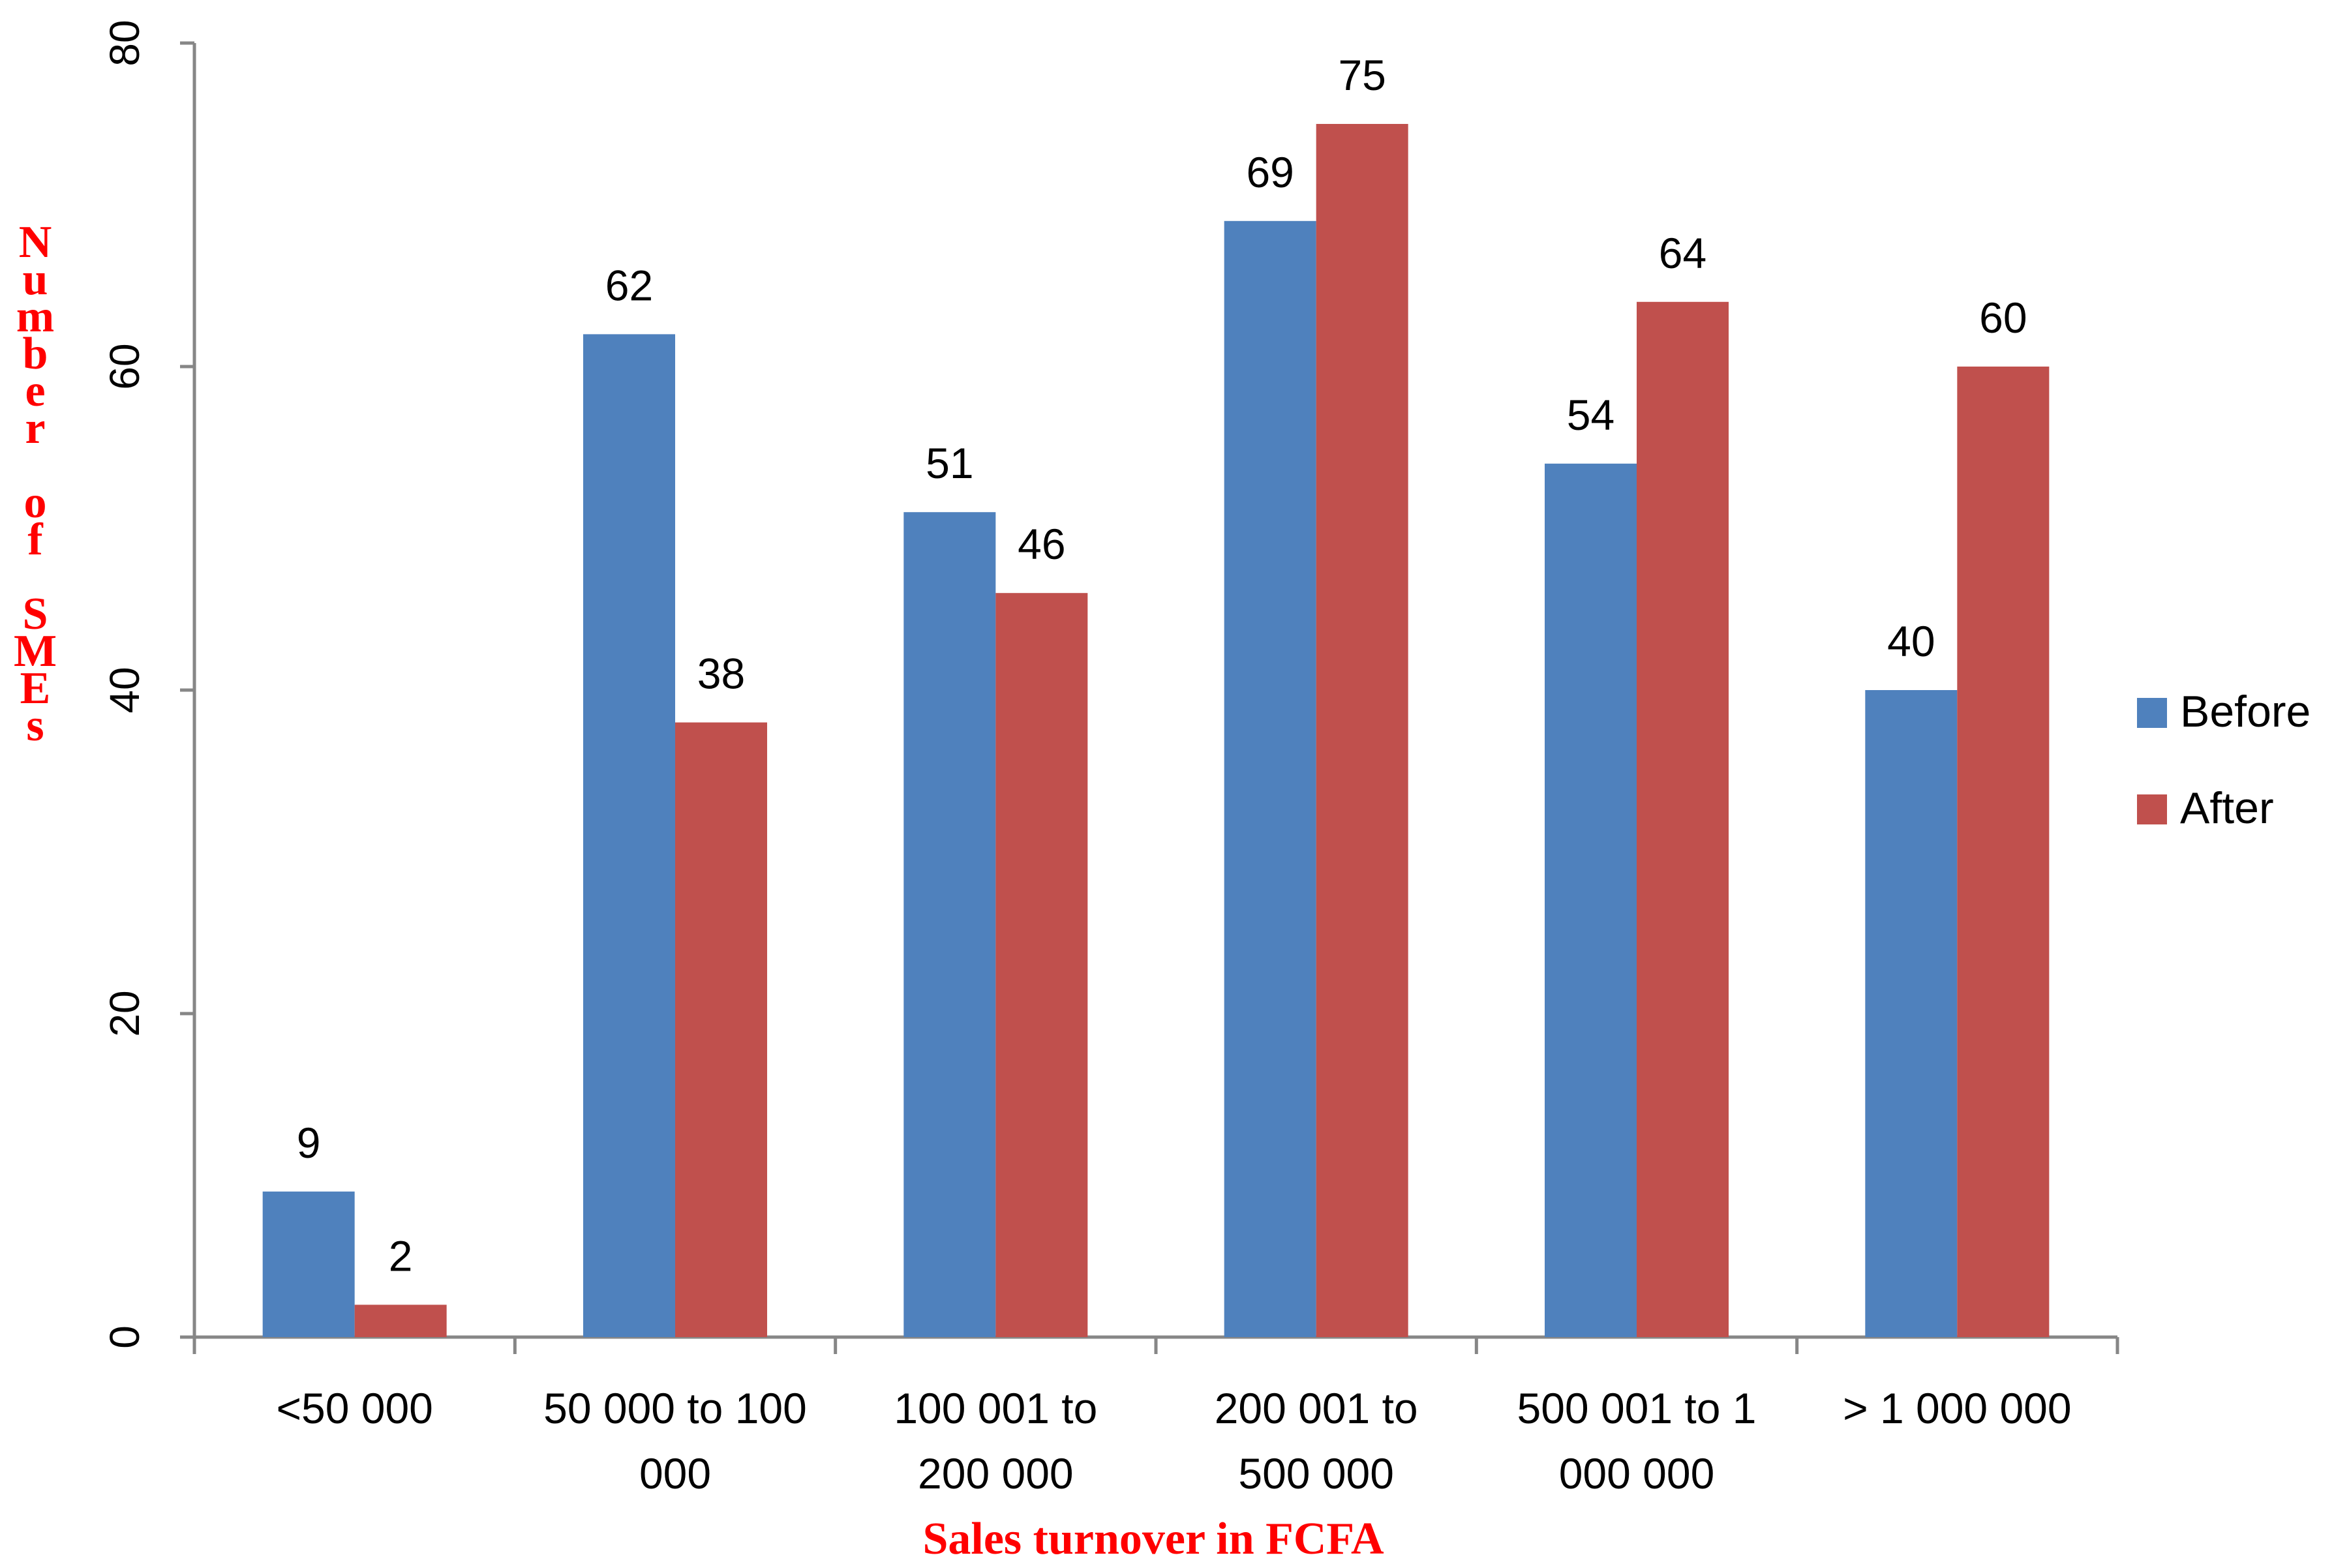 This screenshot has width=2334, height=1568. Describe the element at coordinates (2152, 713) in the screenshot. I see `legend-swatch-before` at that location.